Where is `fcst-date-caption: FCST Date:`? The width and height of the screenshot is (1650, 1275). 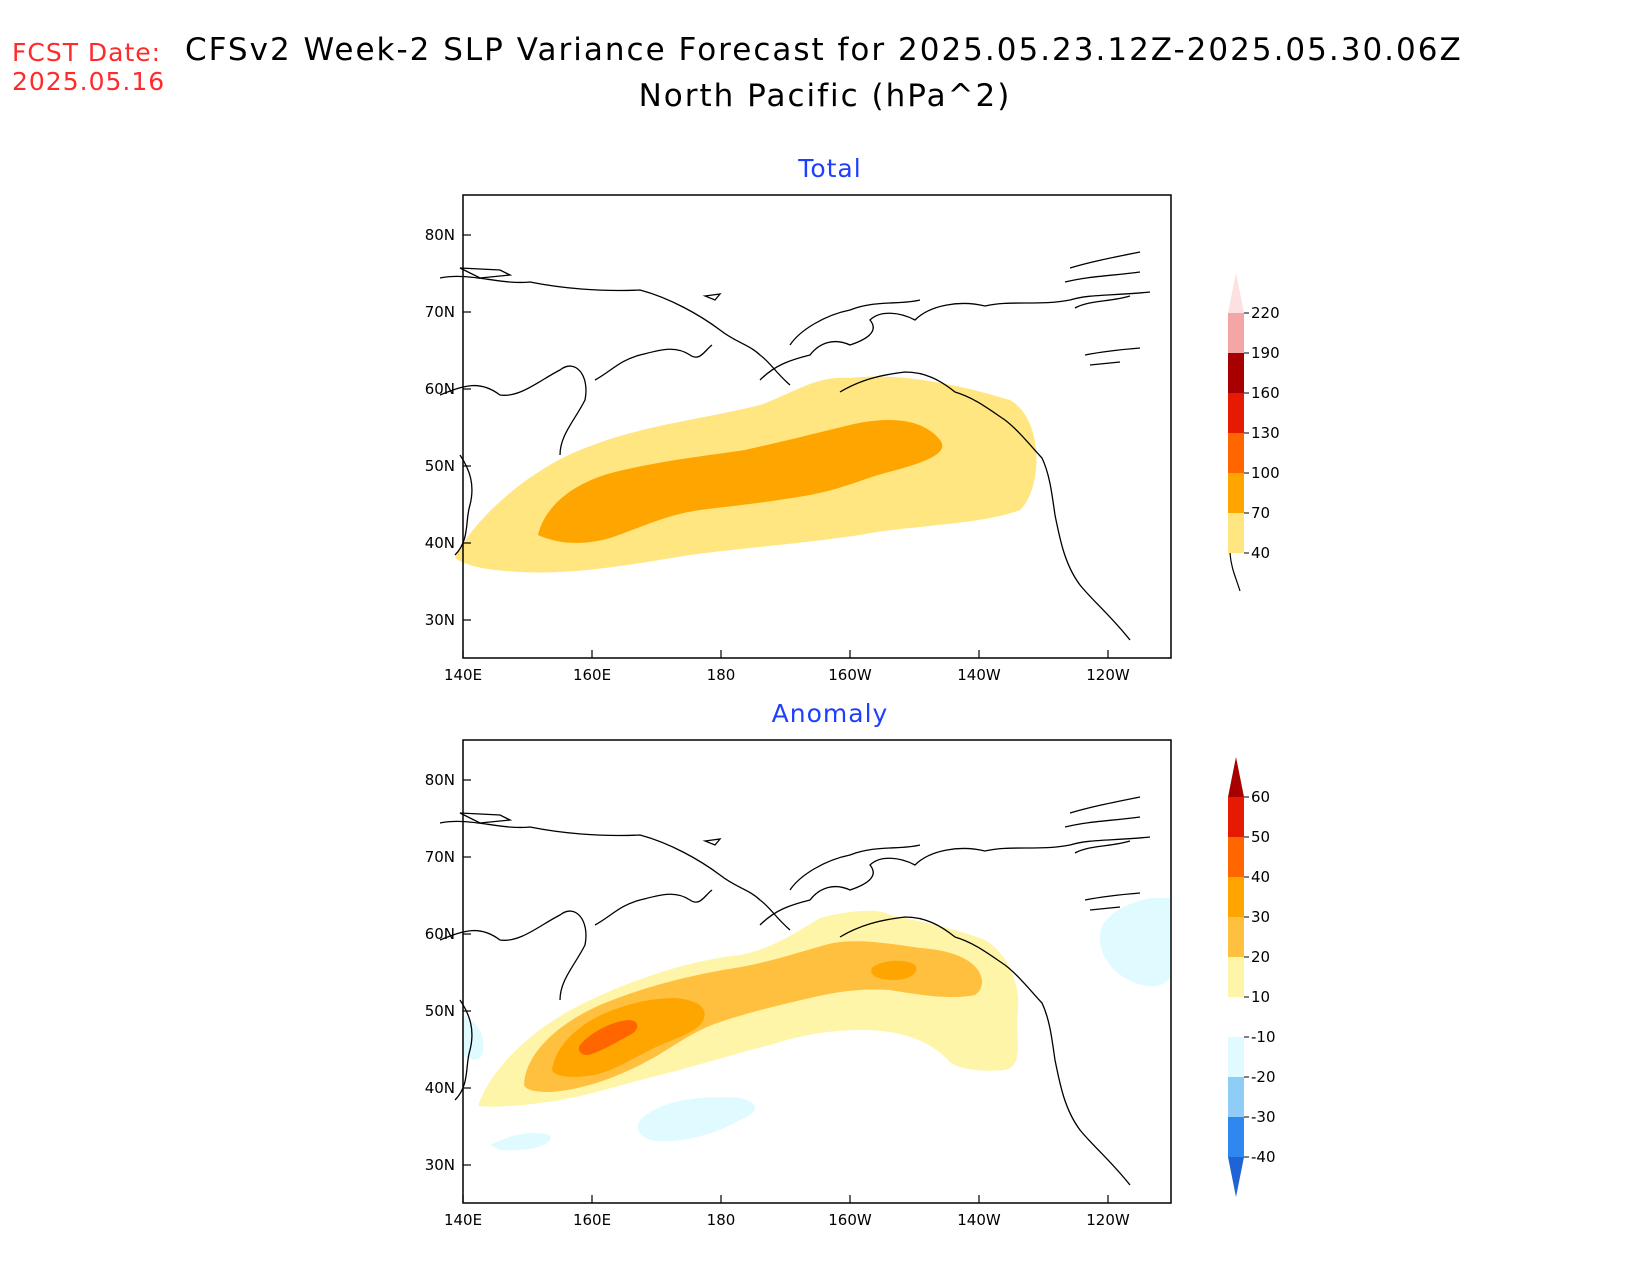
fcst-date-caption: FCST Date: is located at coordinates (87, 52).